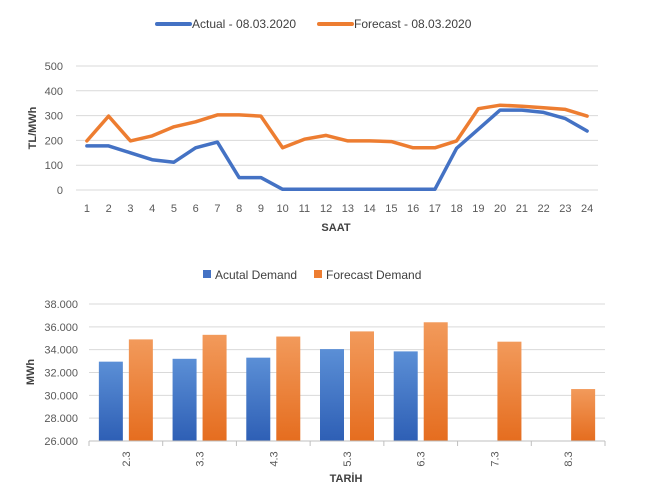 This screenshot has height=494, width=655. What do you see at coordinates (201, 458) in the screenshot?
I see `x-tick-label: 3.3` at bounding box center [201, 458].